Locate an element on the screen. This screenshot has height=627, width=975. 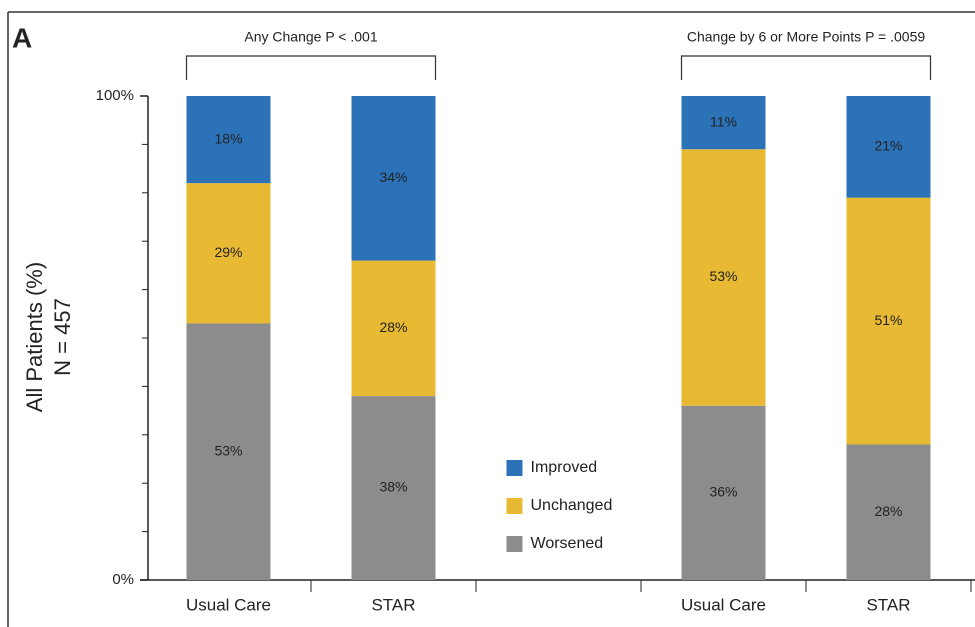
value-label: 36% is located at coordinates (723, 492).